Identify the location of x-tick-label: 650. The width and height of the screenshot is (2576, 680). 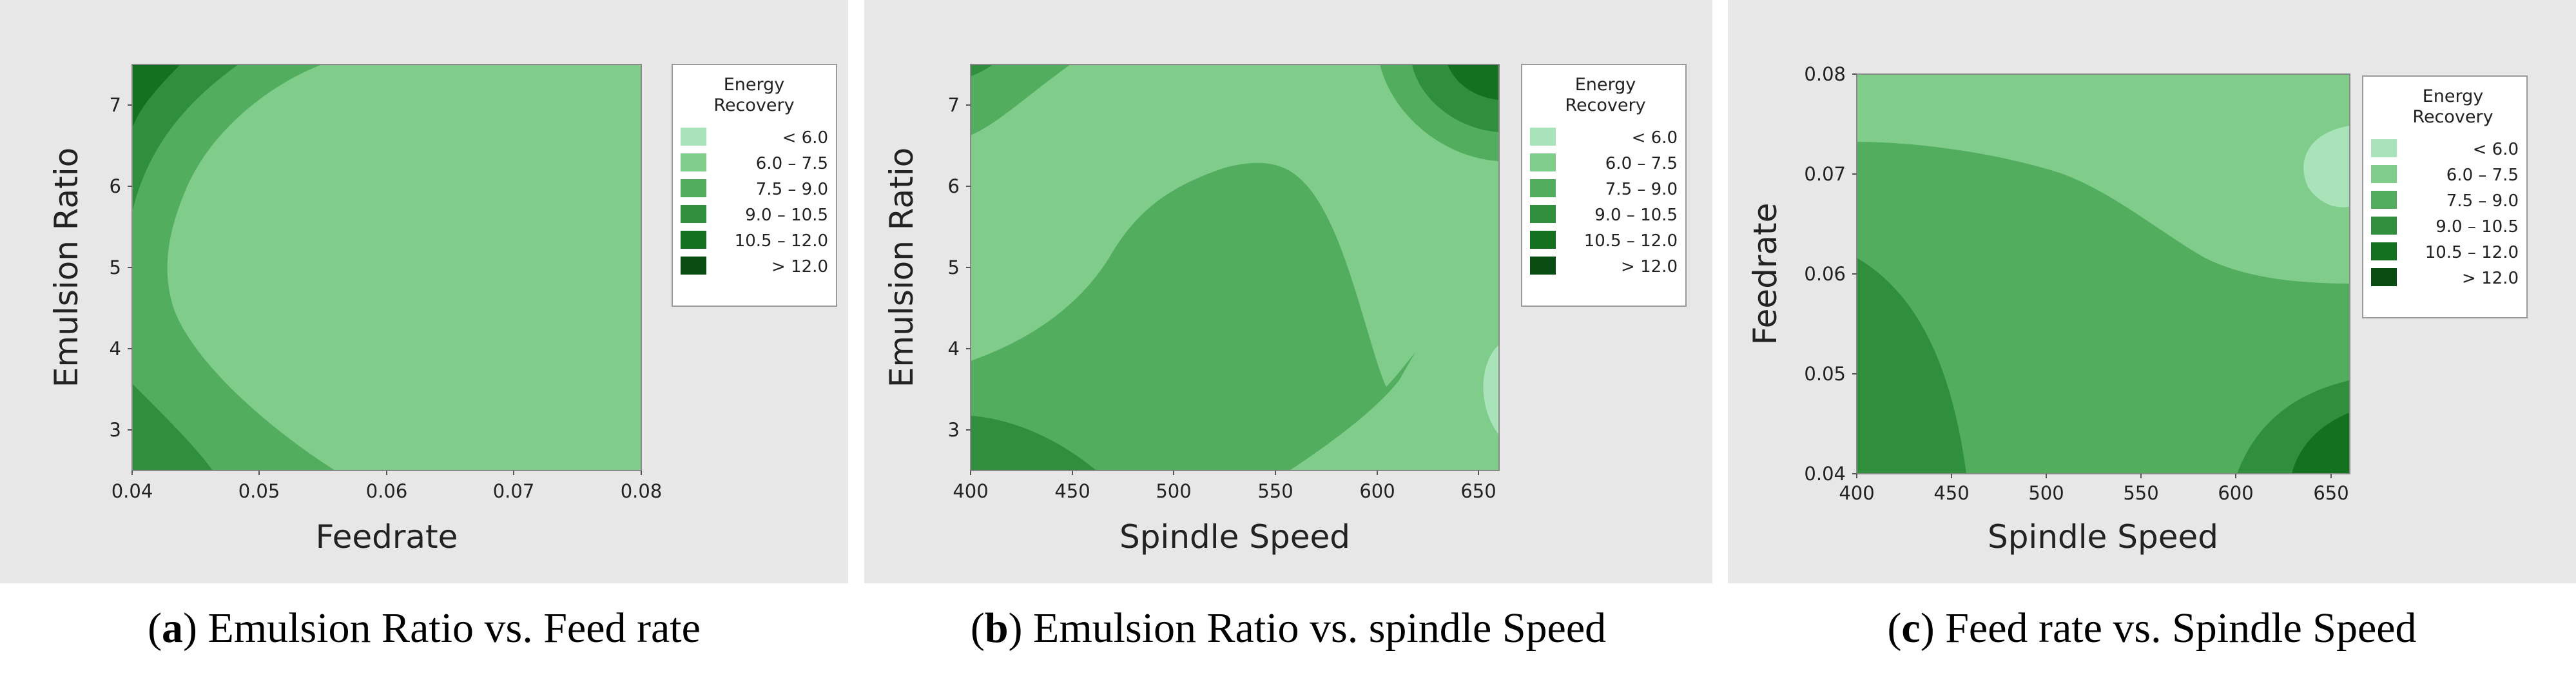
(2330, 493).